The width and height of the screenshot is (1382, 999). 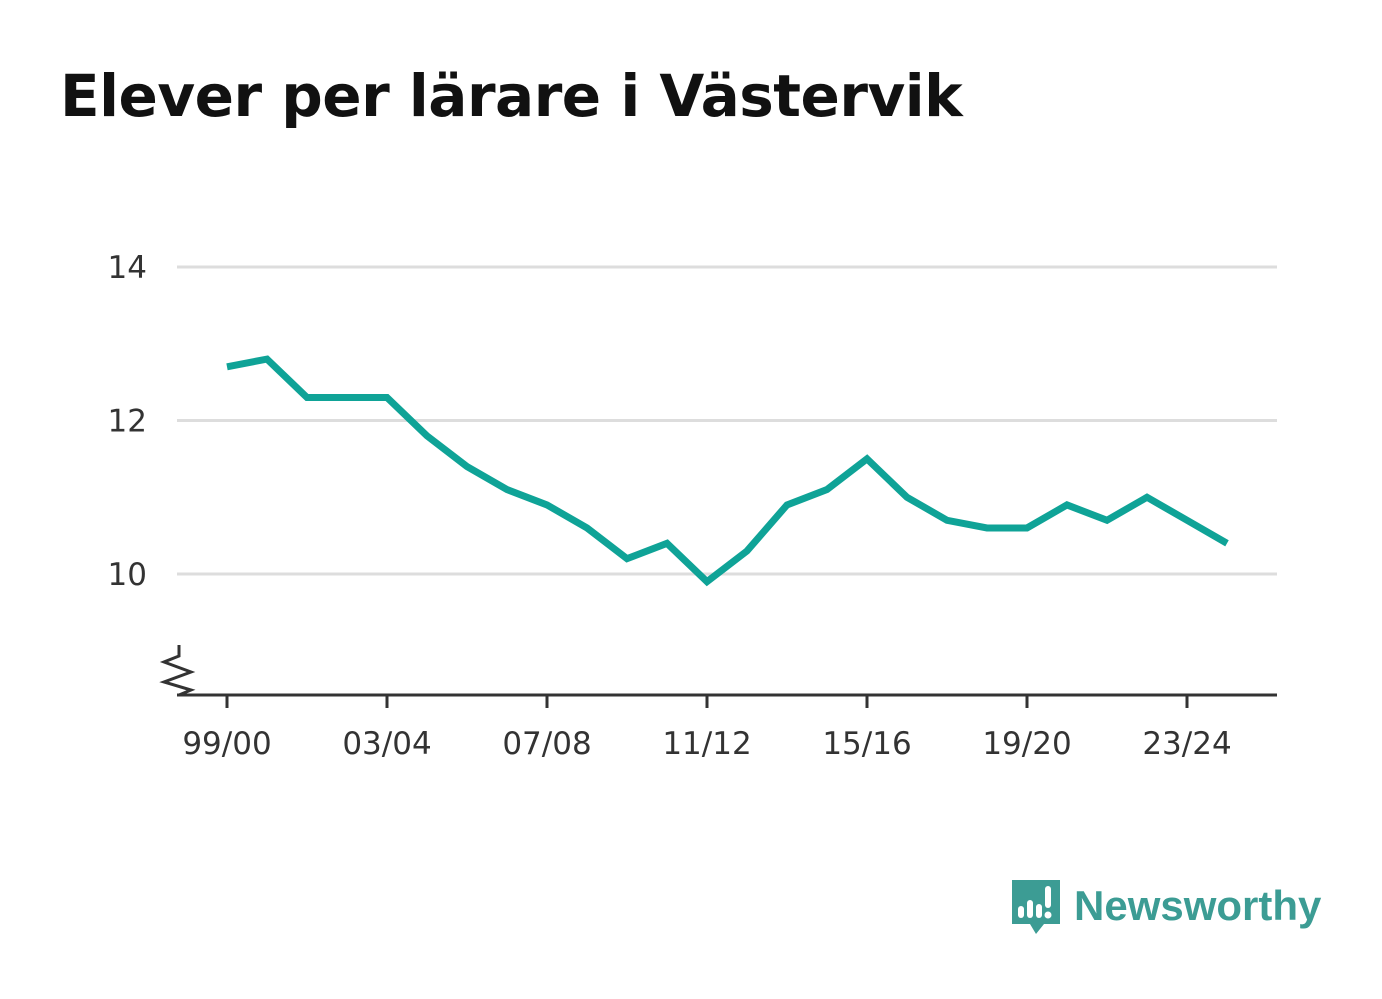 I want to click on y-tick-label: 10, so click(x=127, y=575).